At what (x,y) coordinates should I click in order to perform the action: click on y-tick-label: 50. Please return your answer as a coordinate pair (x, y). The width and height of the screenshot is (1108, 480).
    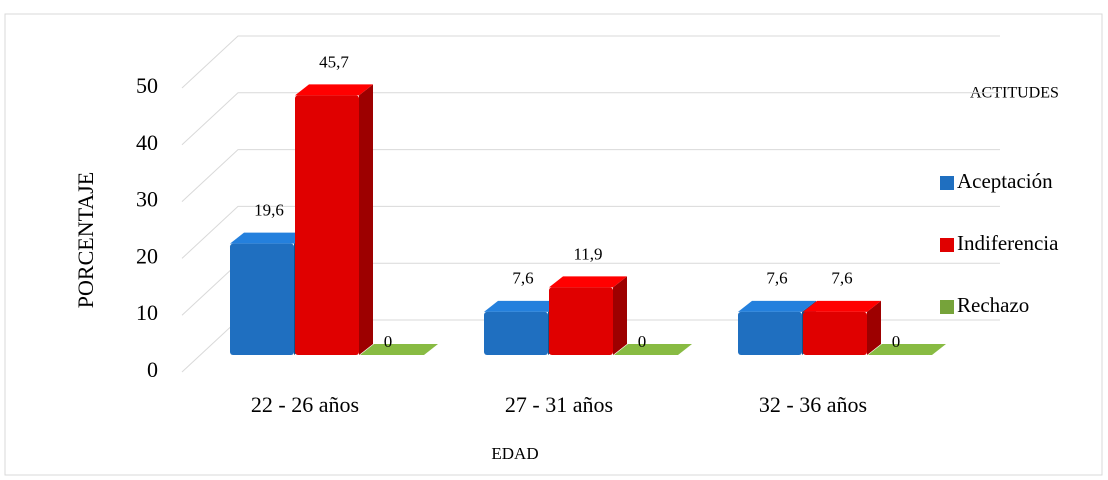
    Looking at the image, I should click on (147, 85).